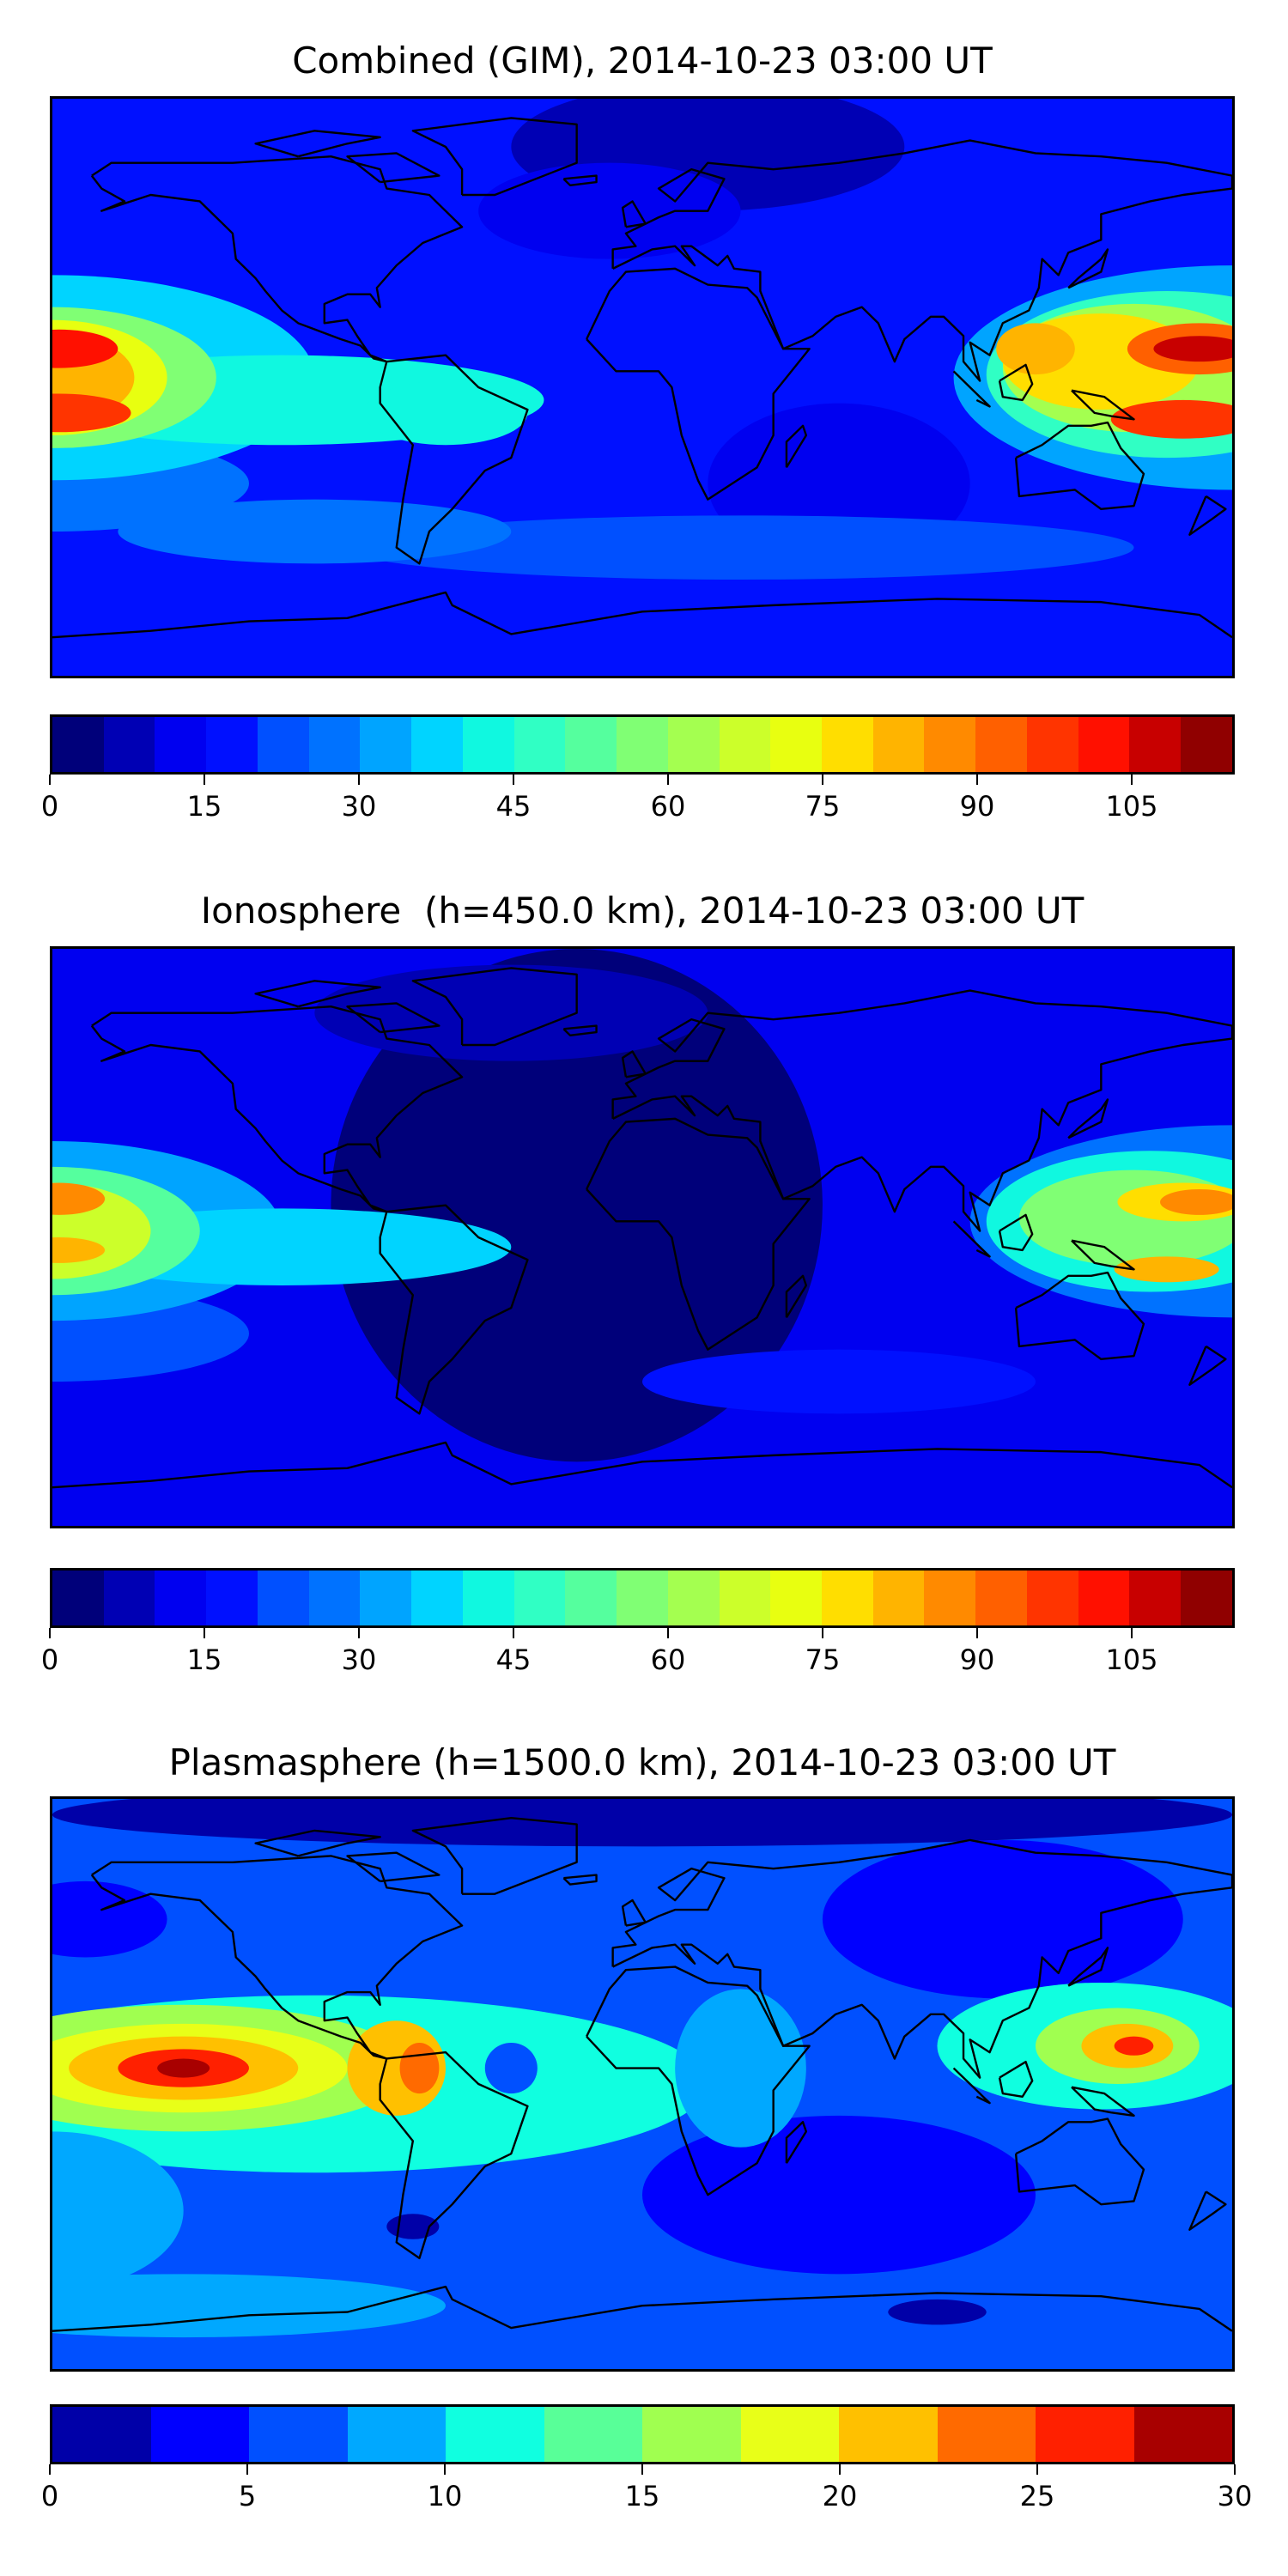 The height and width of the screenshot is (2576, 1288). What do you see at coordinates (642, 1598) in the screenshot?
I see `ionosphere-colorbar` at bounding box center [642, 1598].